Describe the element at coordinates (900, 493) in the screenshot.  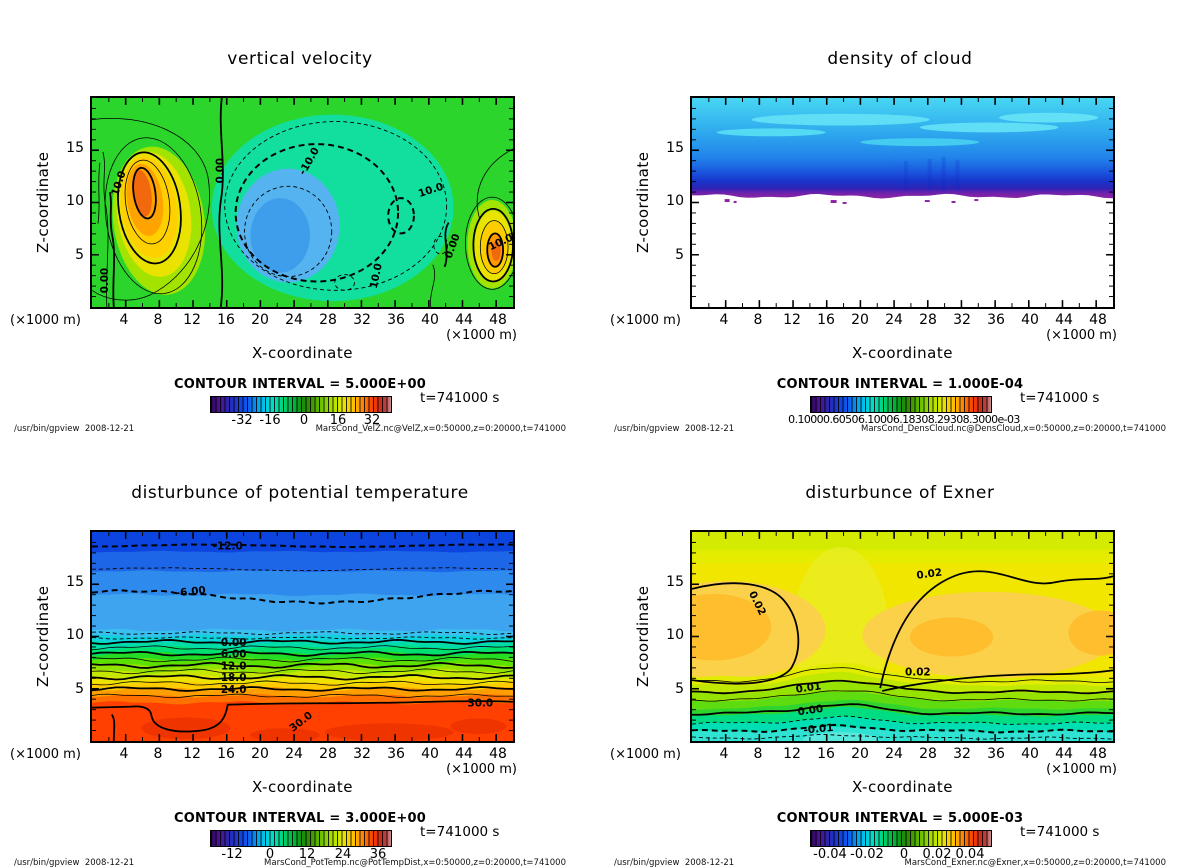
I see `panel-title: disturbunce of Exner` at that location.